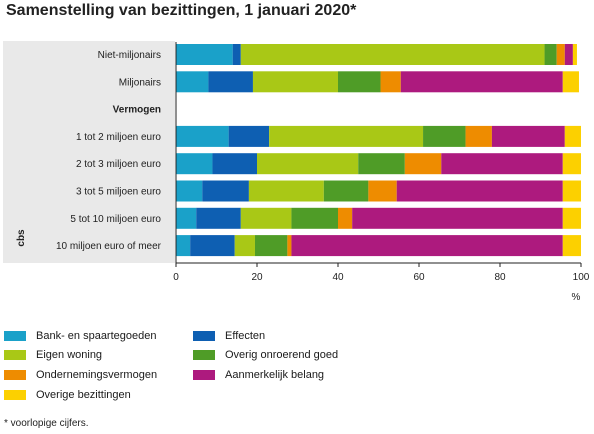  I want to click on category-label: Niet-miljonairs, so click(129, 55).